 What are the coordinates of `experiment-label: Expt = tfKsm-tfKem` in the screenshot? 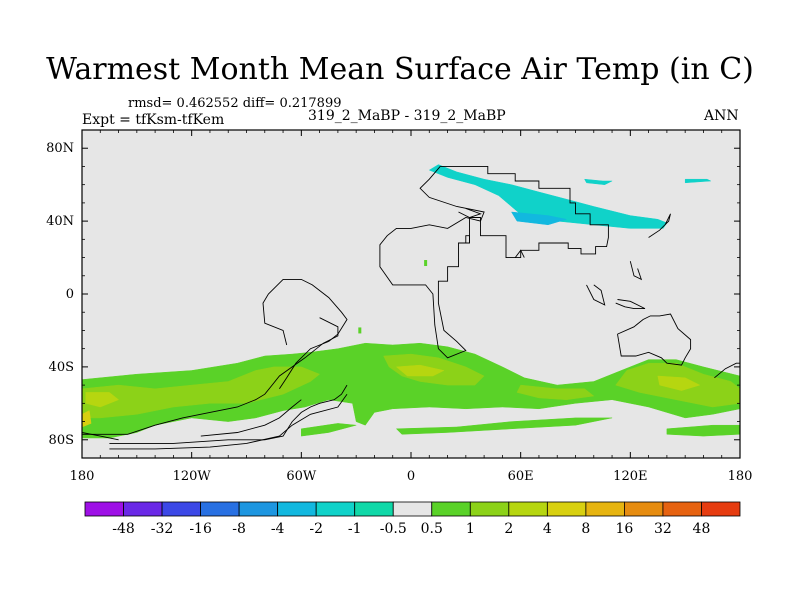 It's located at (153, 120).